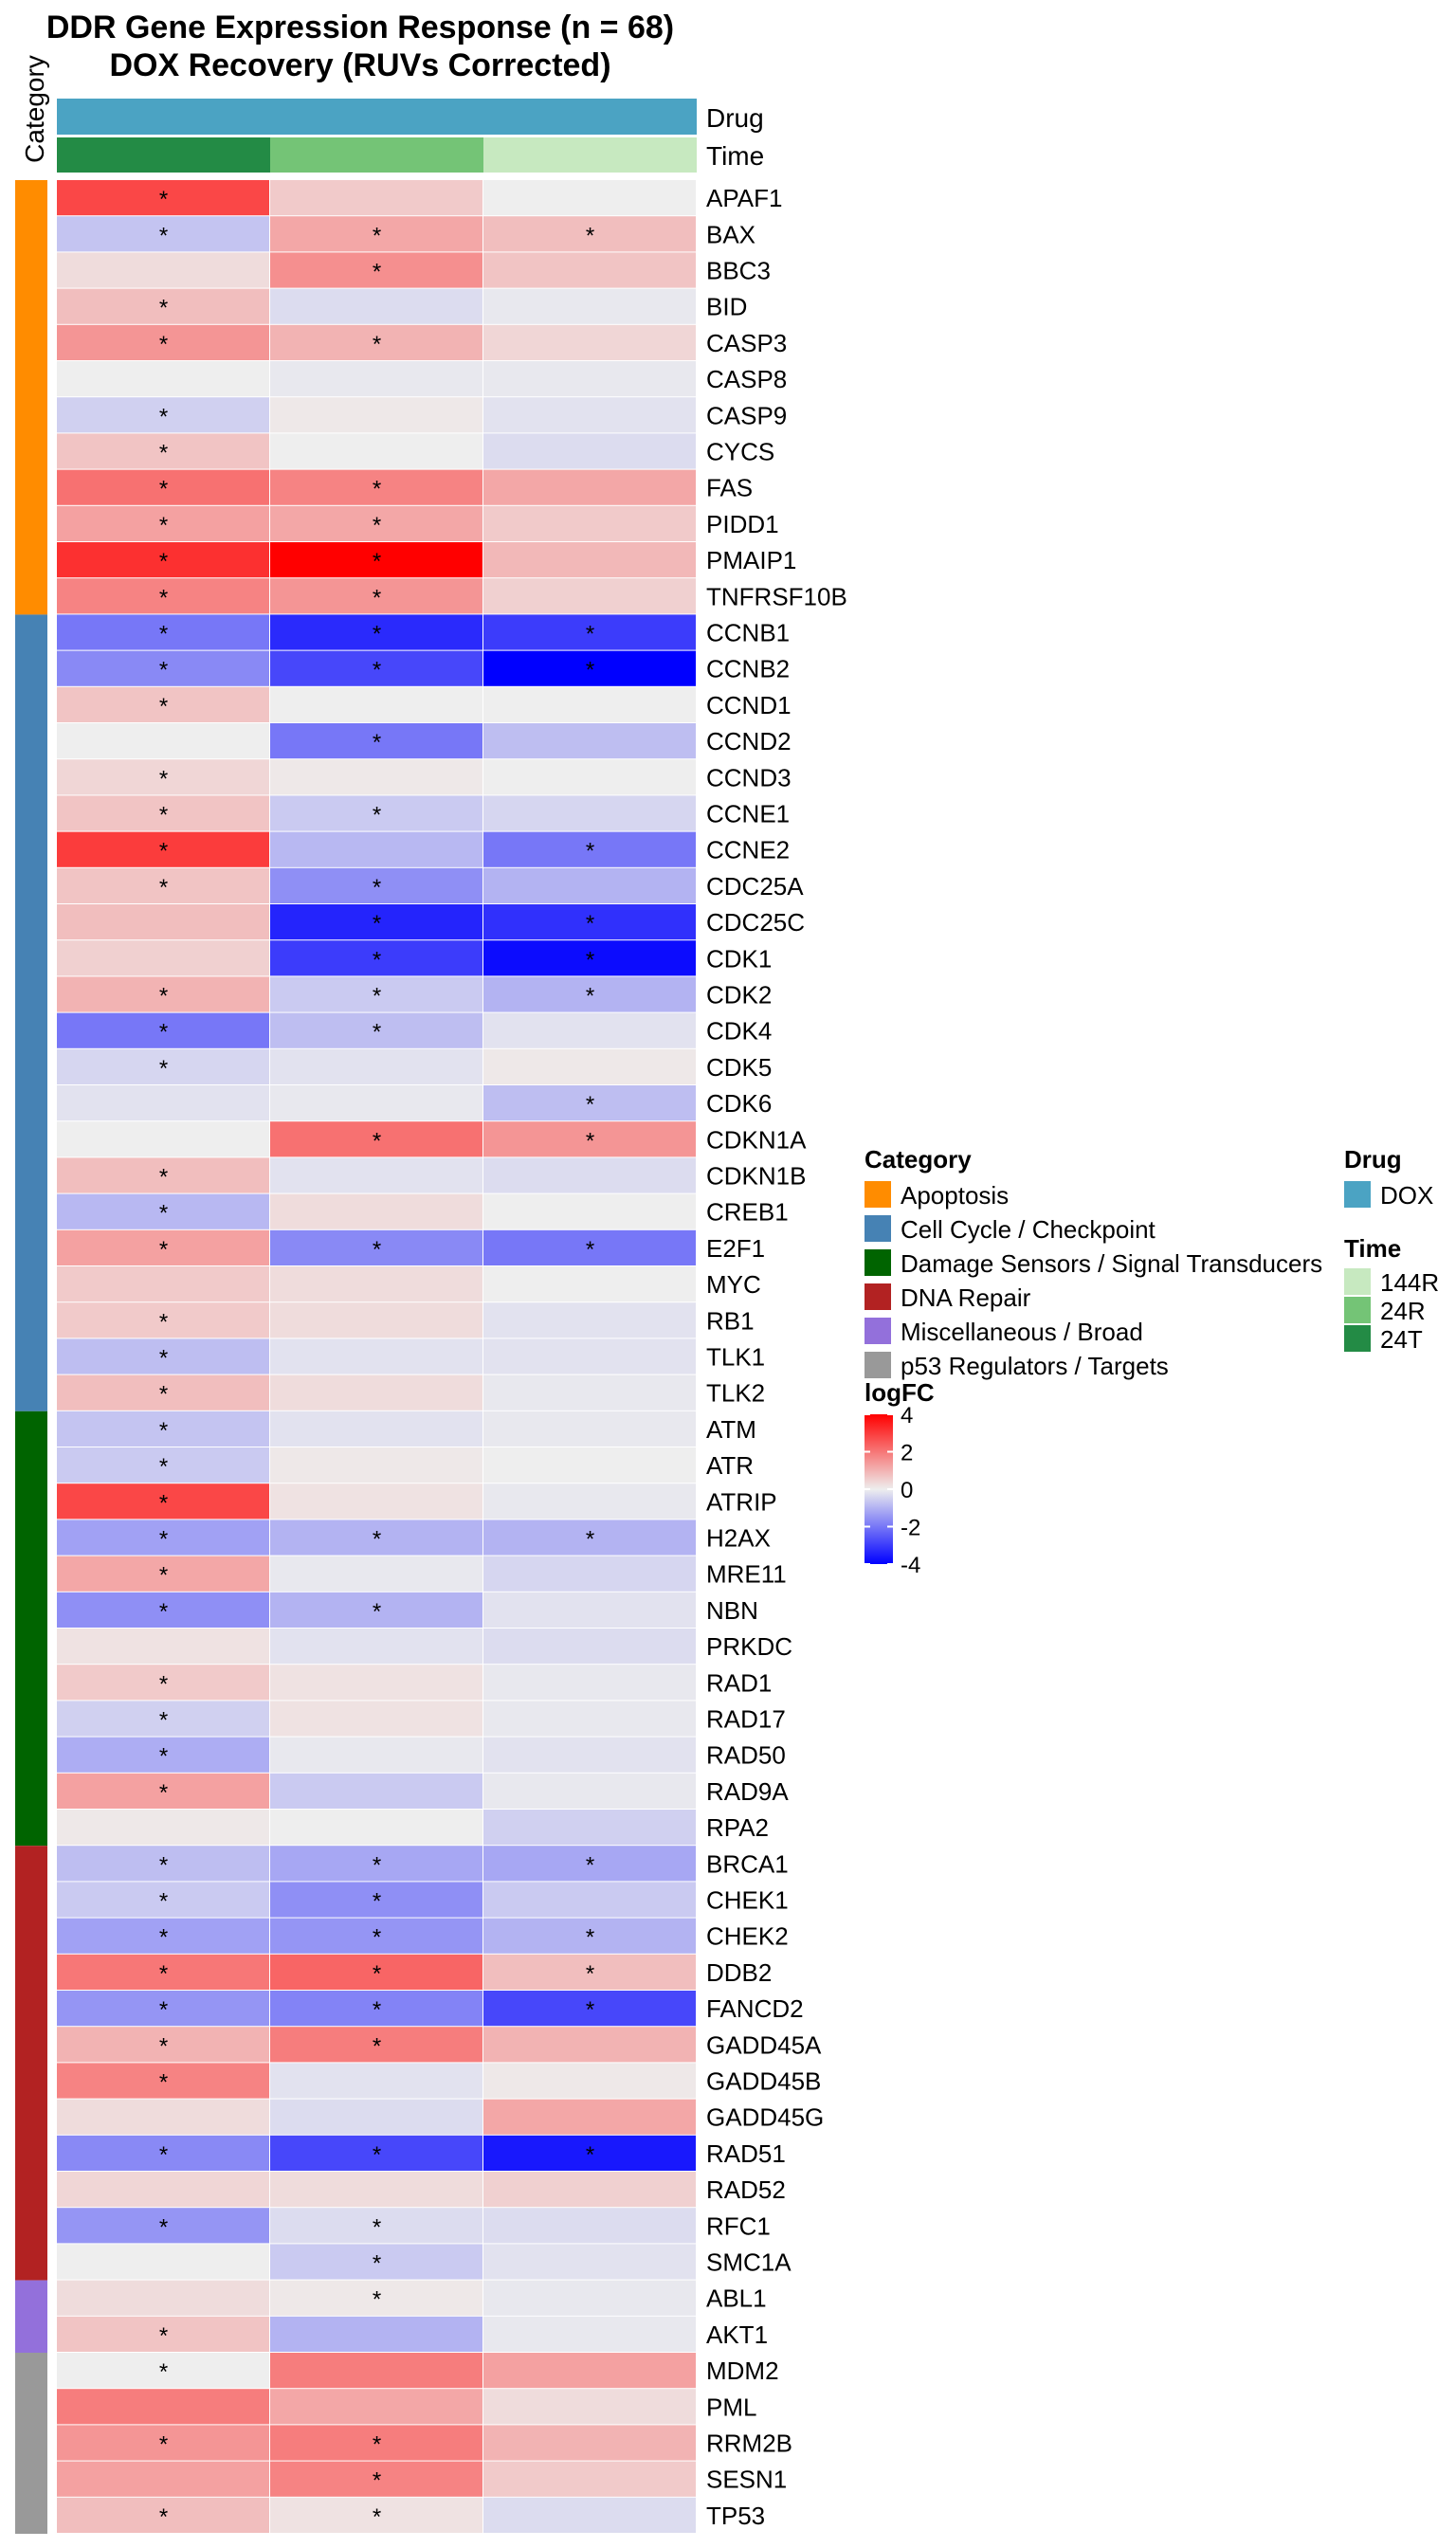 This screenshot has width=1456, height=2548. I want to click on gene-label: PMAIP1, so click(751, 560).